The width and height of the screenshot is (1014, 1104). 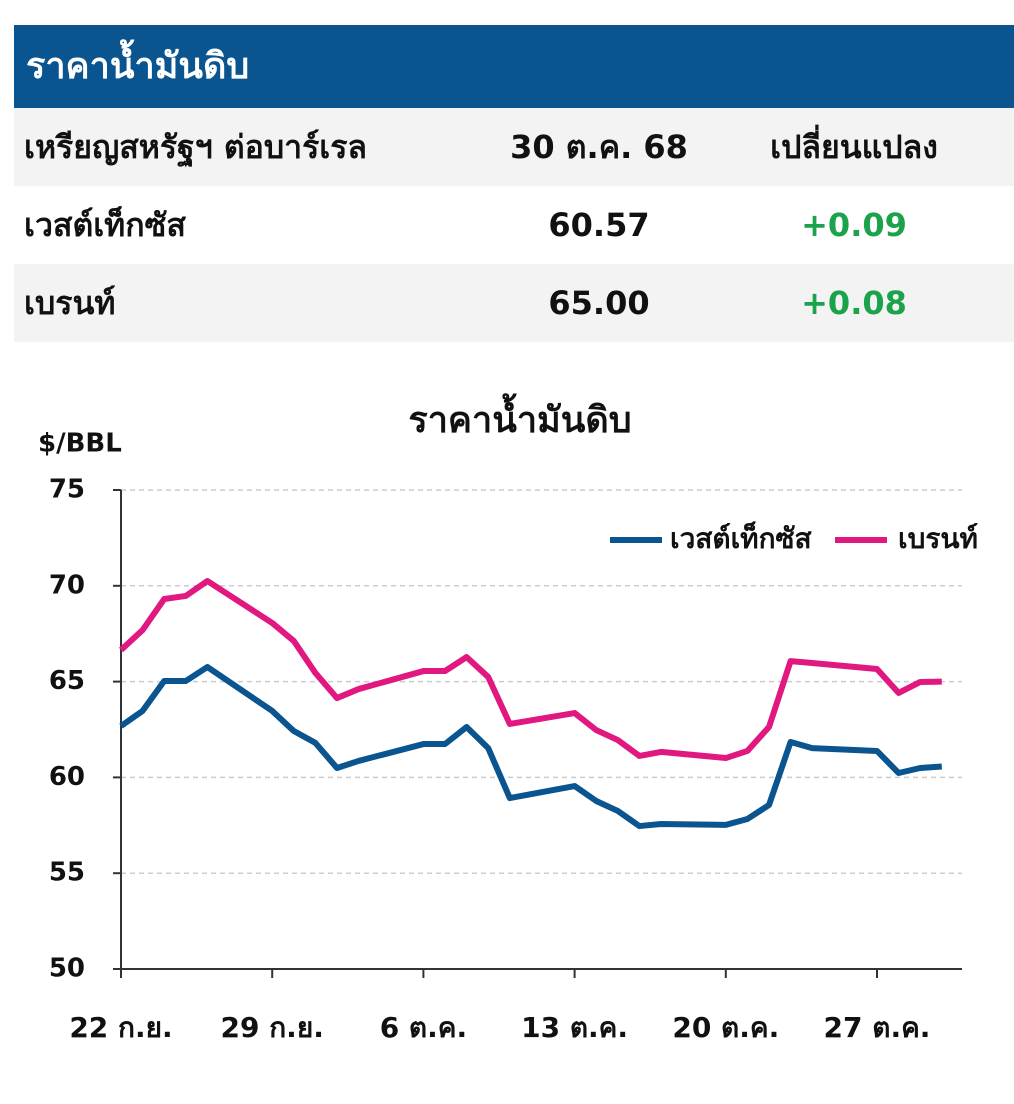 I want to click on x-tick-label: 20 ต.ค., so click(x=725, y=1027).